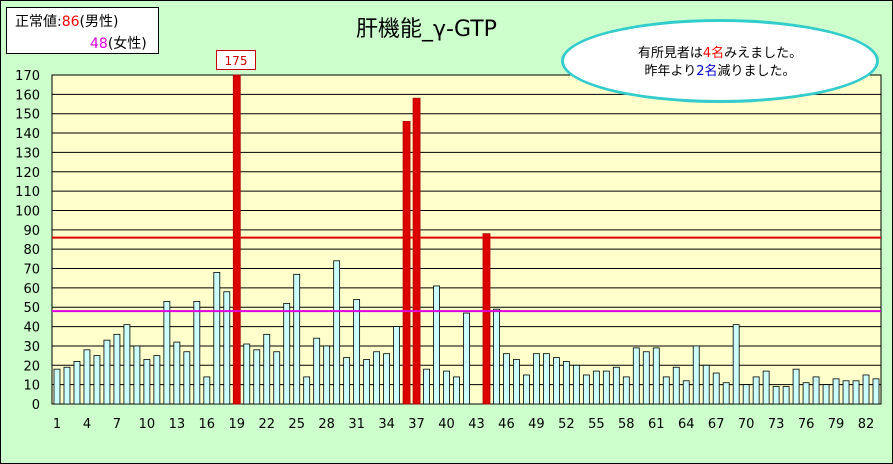 The image size is (893, 464). I want to click on y-tick-label: 150, so click(27, 115).